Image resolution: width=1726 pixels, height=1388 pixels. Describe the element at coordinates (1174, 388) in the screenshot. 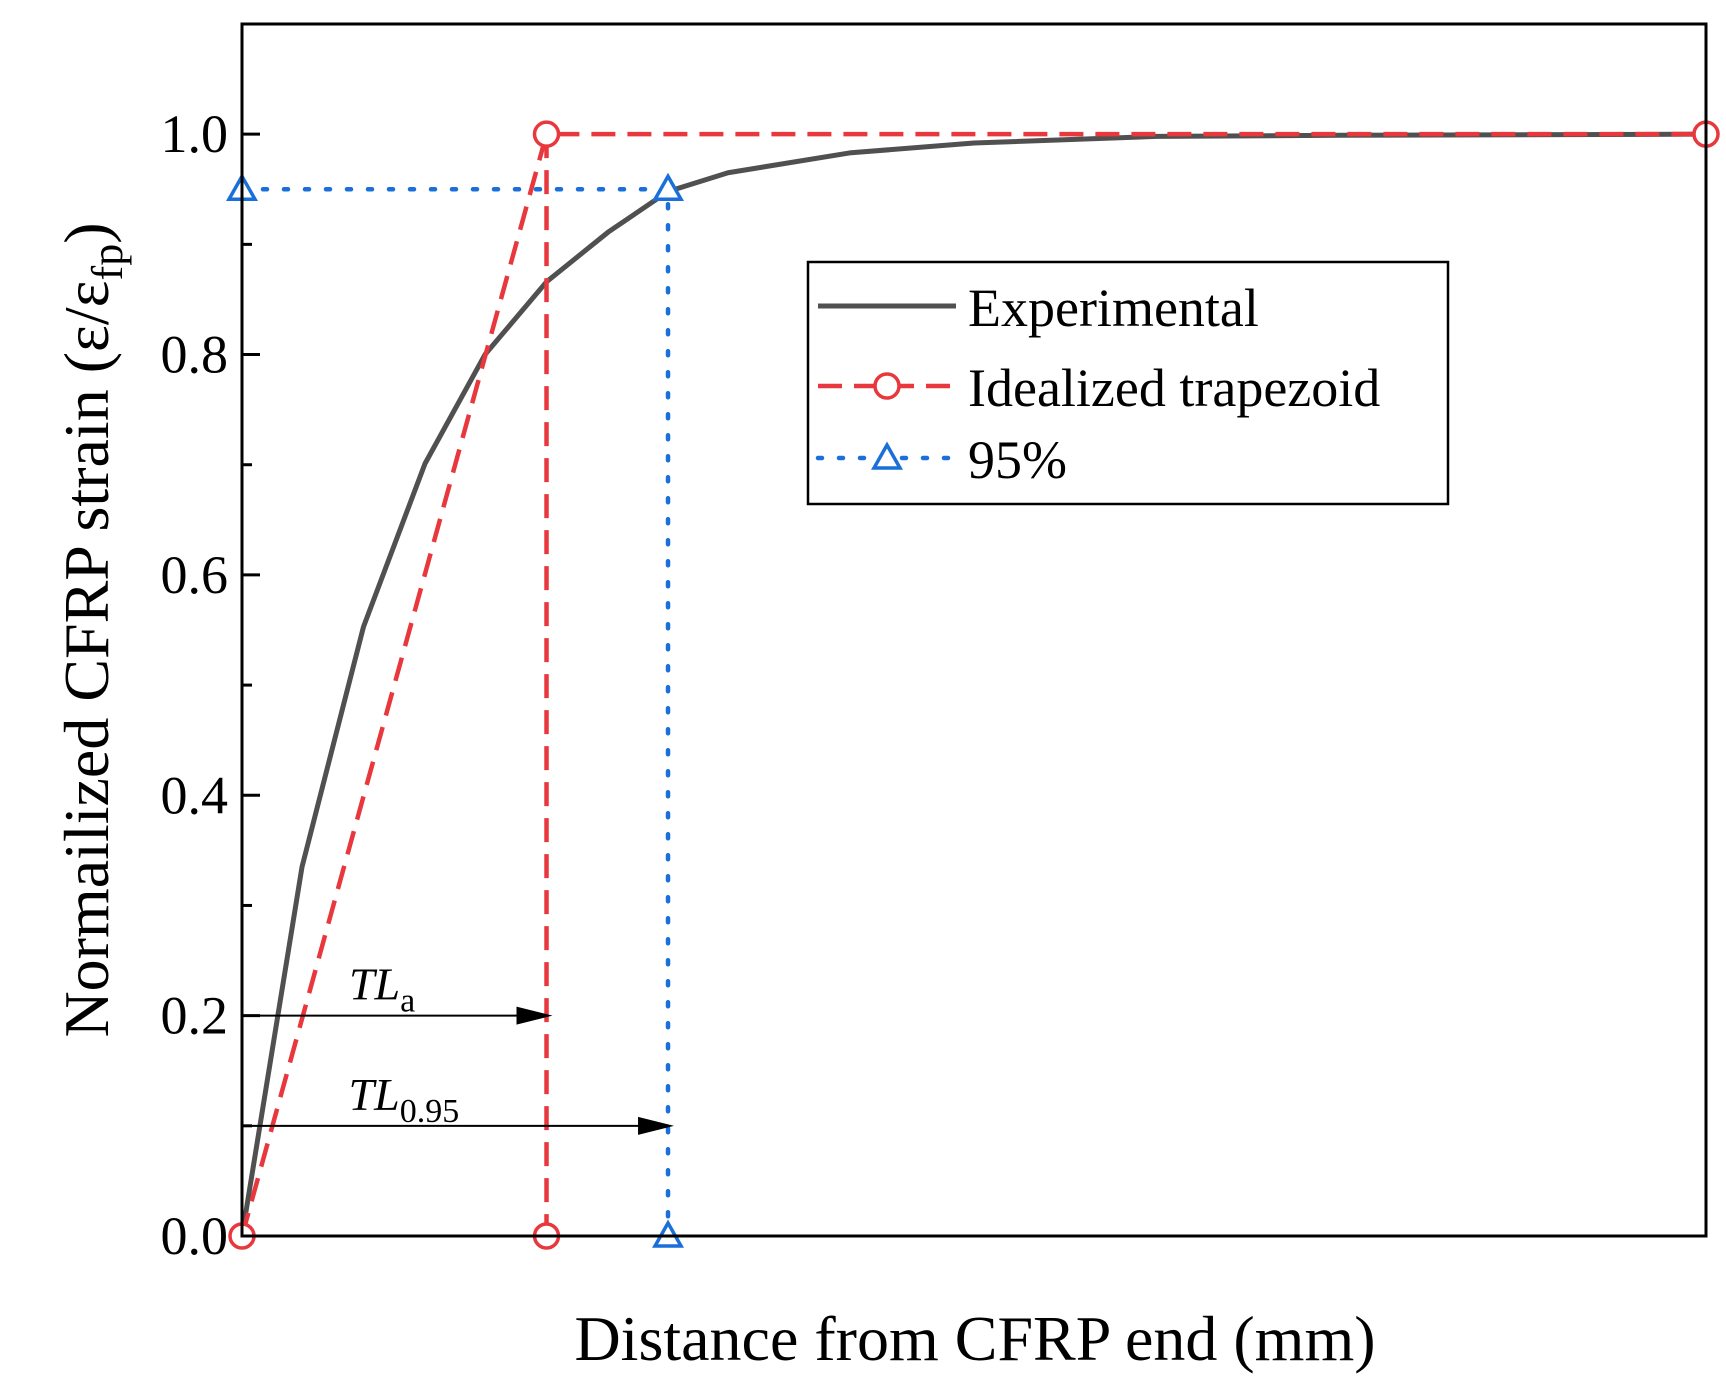

I see `legend-label: Idealized trapezoid` at that location.